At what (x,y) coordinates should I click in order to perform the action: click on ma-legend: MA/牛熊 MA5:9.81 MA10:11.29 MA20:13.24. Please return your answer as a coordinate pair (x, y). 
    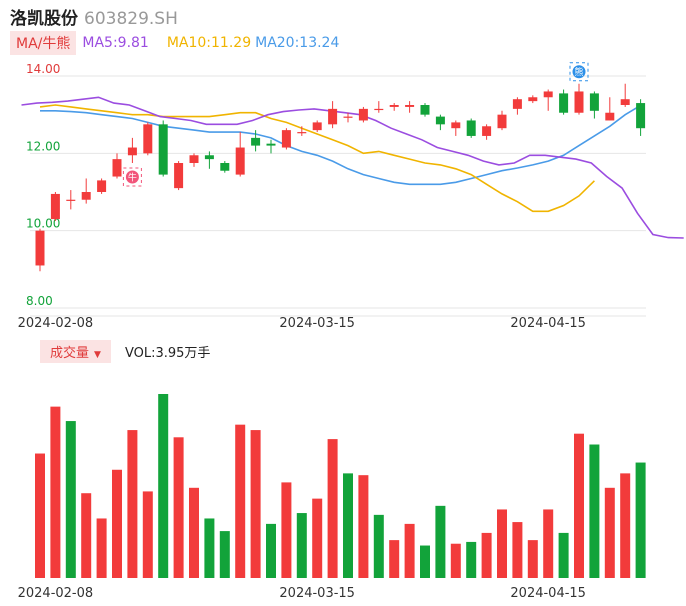
    Looking at the image, I should click on (174, 43).